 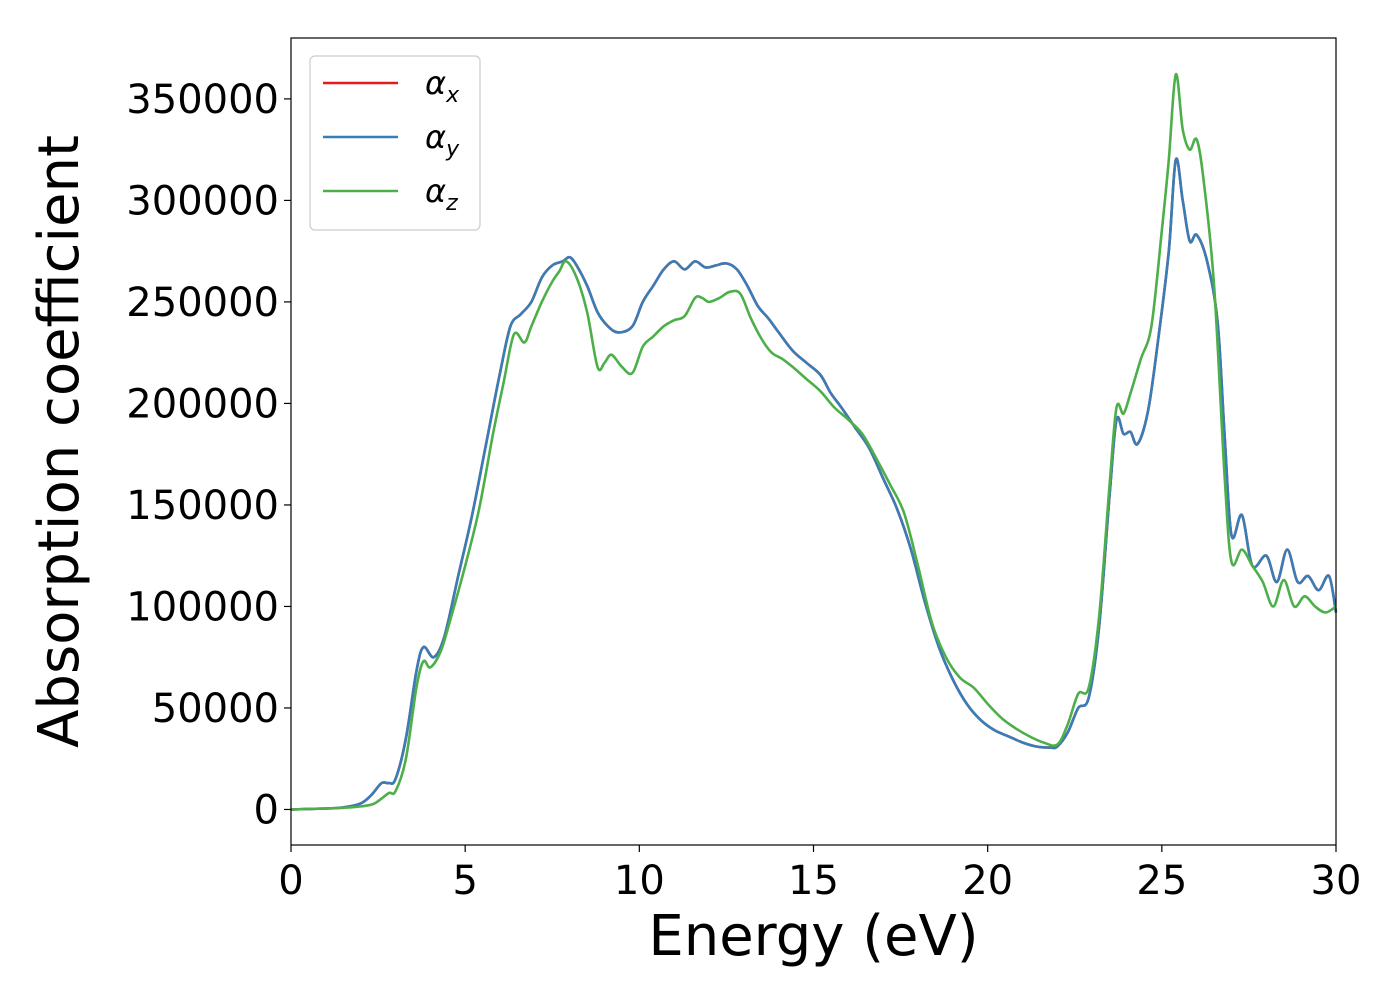 I want to click on x-tick-label: 15, so click(x=813, y=881).